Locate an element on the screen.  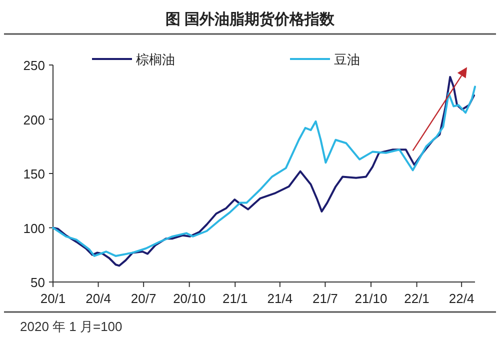
x-tick-label: 21/4 is located at coordinates (280, 298).